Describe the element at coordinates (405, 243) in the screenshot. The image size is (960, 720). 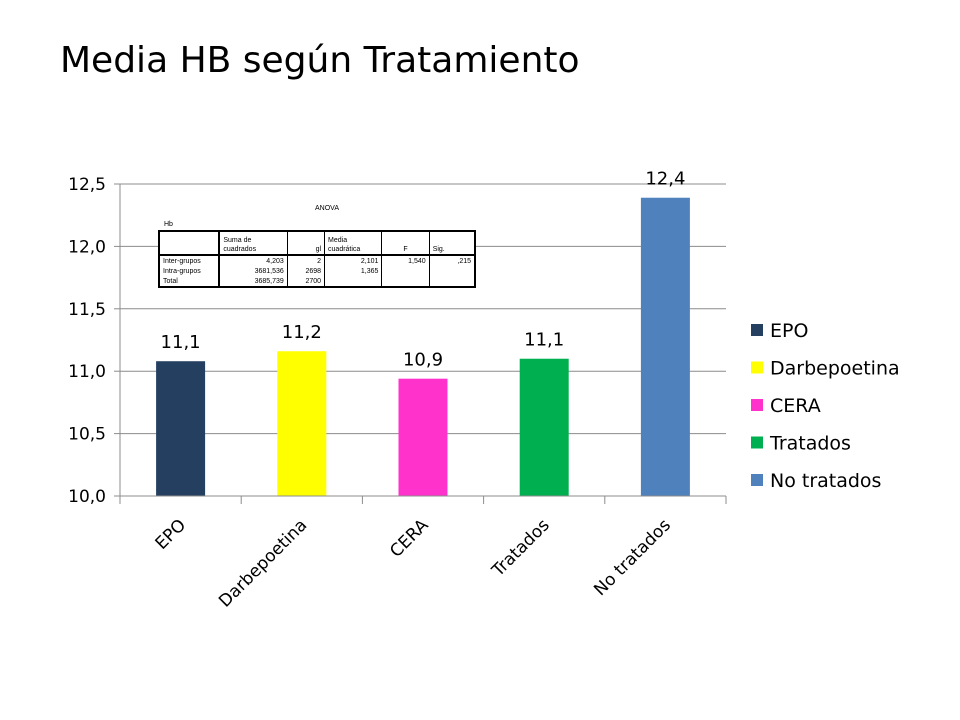
I see `anova-header-cell: F` at that location.